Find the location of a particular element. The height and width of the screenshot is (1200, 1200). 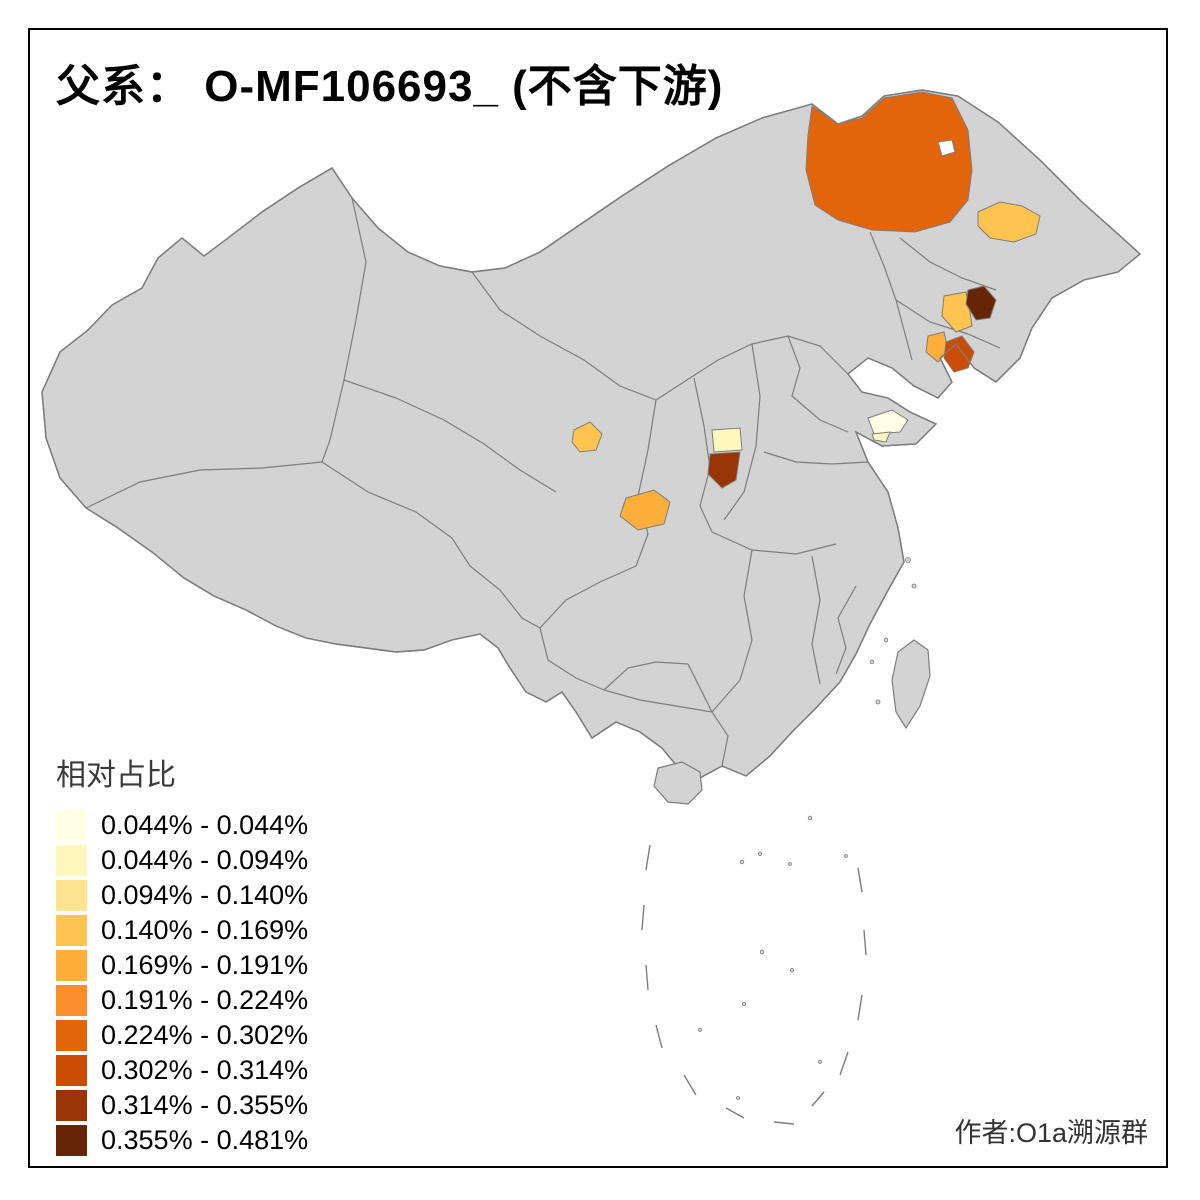

border-xinjiang-south is located at coordinates (204, 485).